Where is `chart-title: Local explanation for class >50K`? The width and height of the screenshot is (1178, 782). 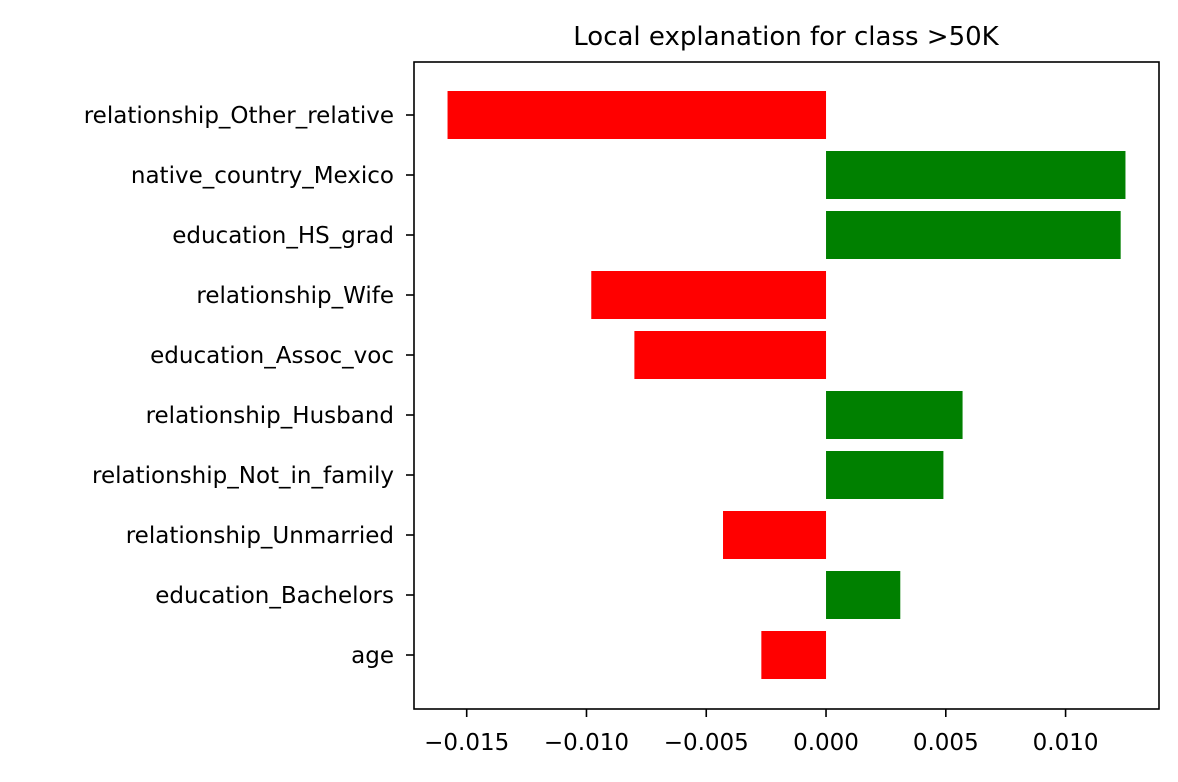 chart-title: Local explanation for class >50K is located at coordinates (786, 37).